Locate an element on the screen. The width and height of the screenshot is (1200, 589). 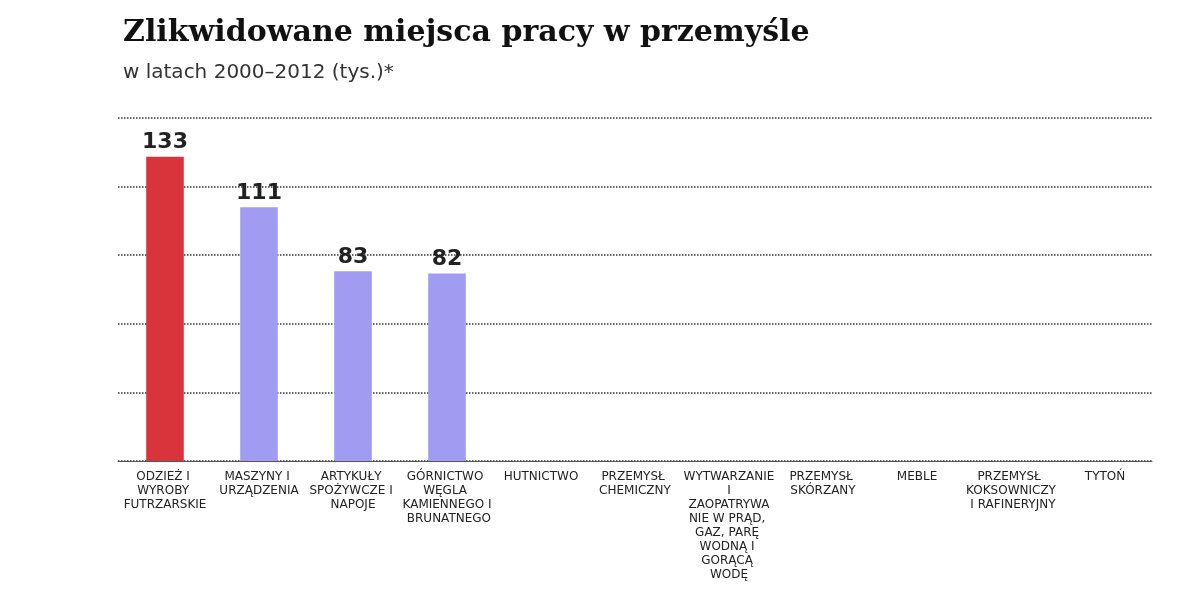
x-tick-label: ODZIEŻ I WYROBY FUTRZARSKIE is located at coordinates (165, 489).